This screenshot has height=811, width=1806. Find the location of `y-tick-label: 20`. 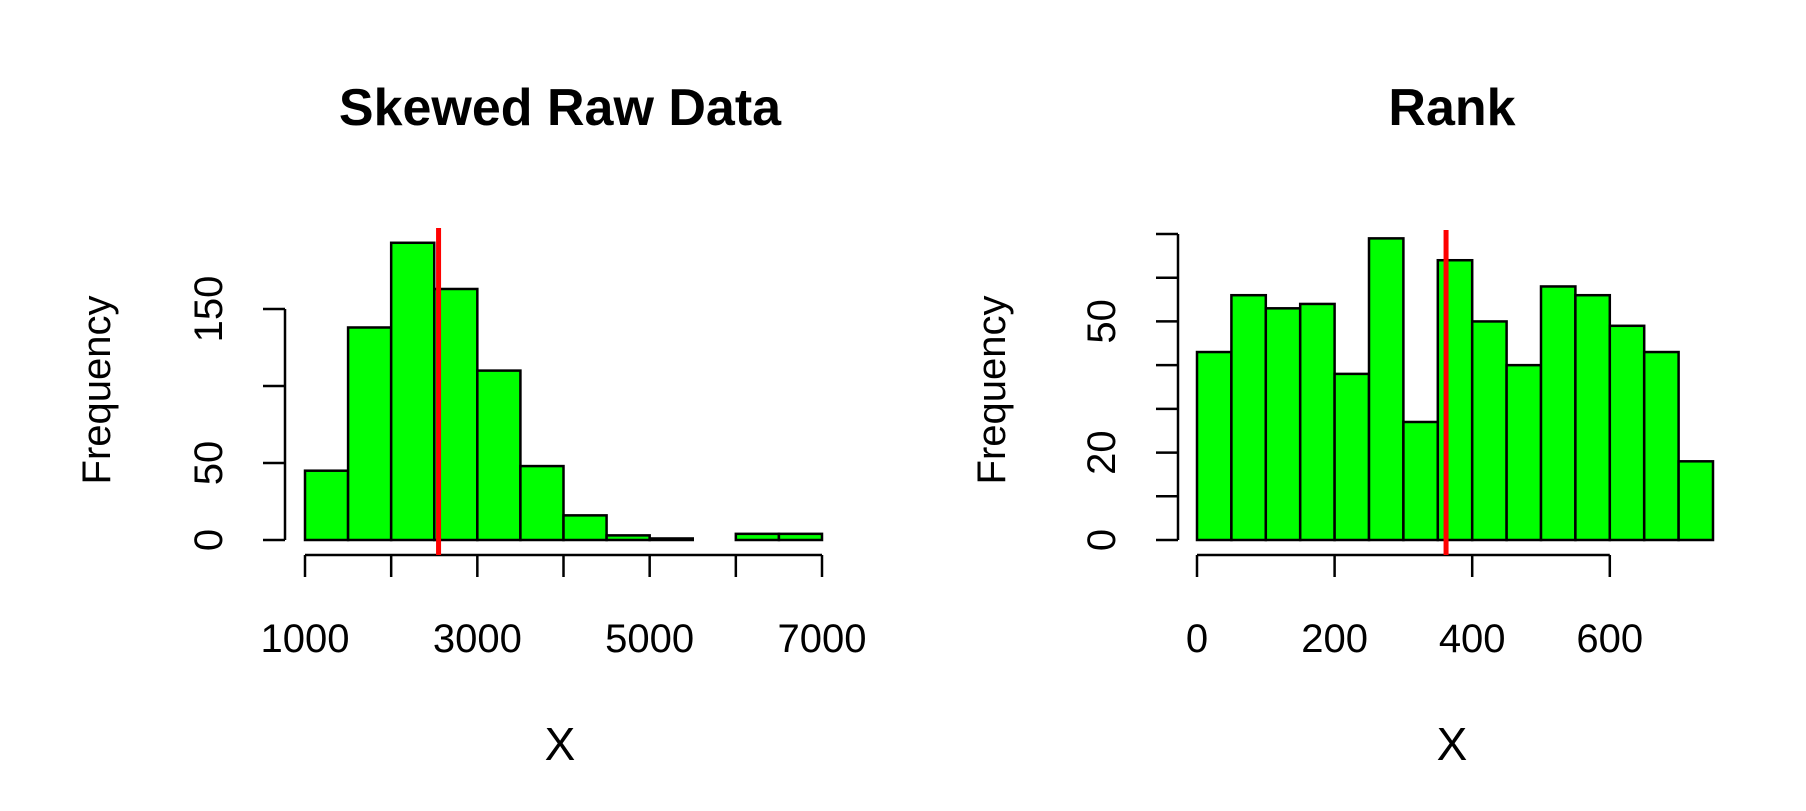

y-tick-label: 20 is located at coordinates (1102, 452).